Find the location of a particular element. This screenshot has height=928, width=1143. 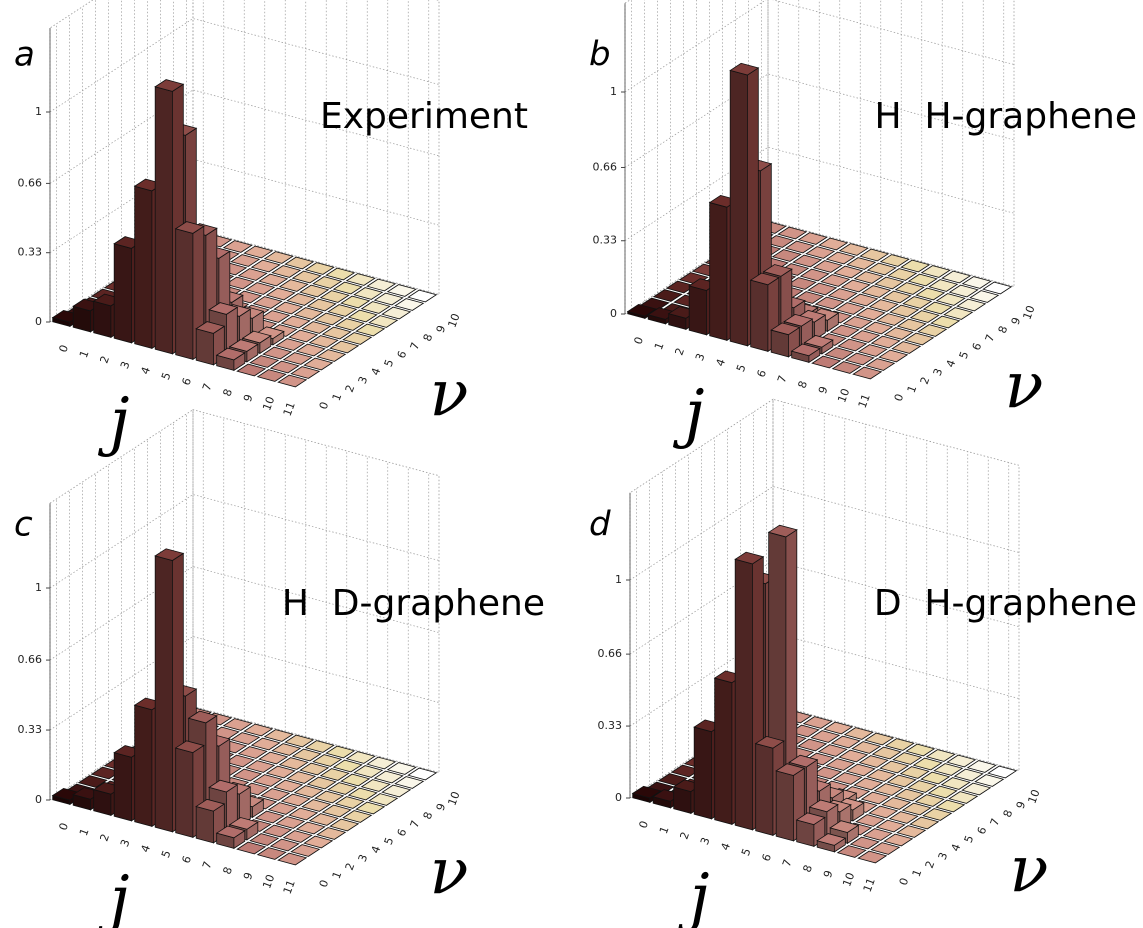

wall is located at coordinates (316, 148).